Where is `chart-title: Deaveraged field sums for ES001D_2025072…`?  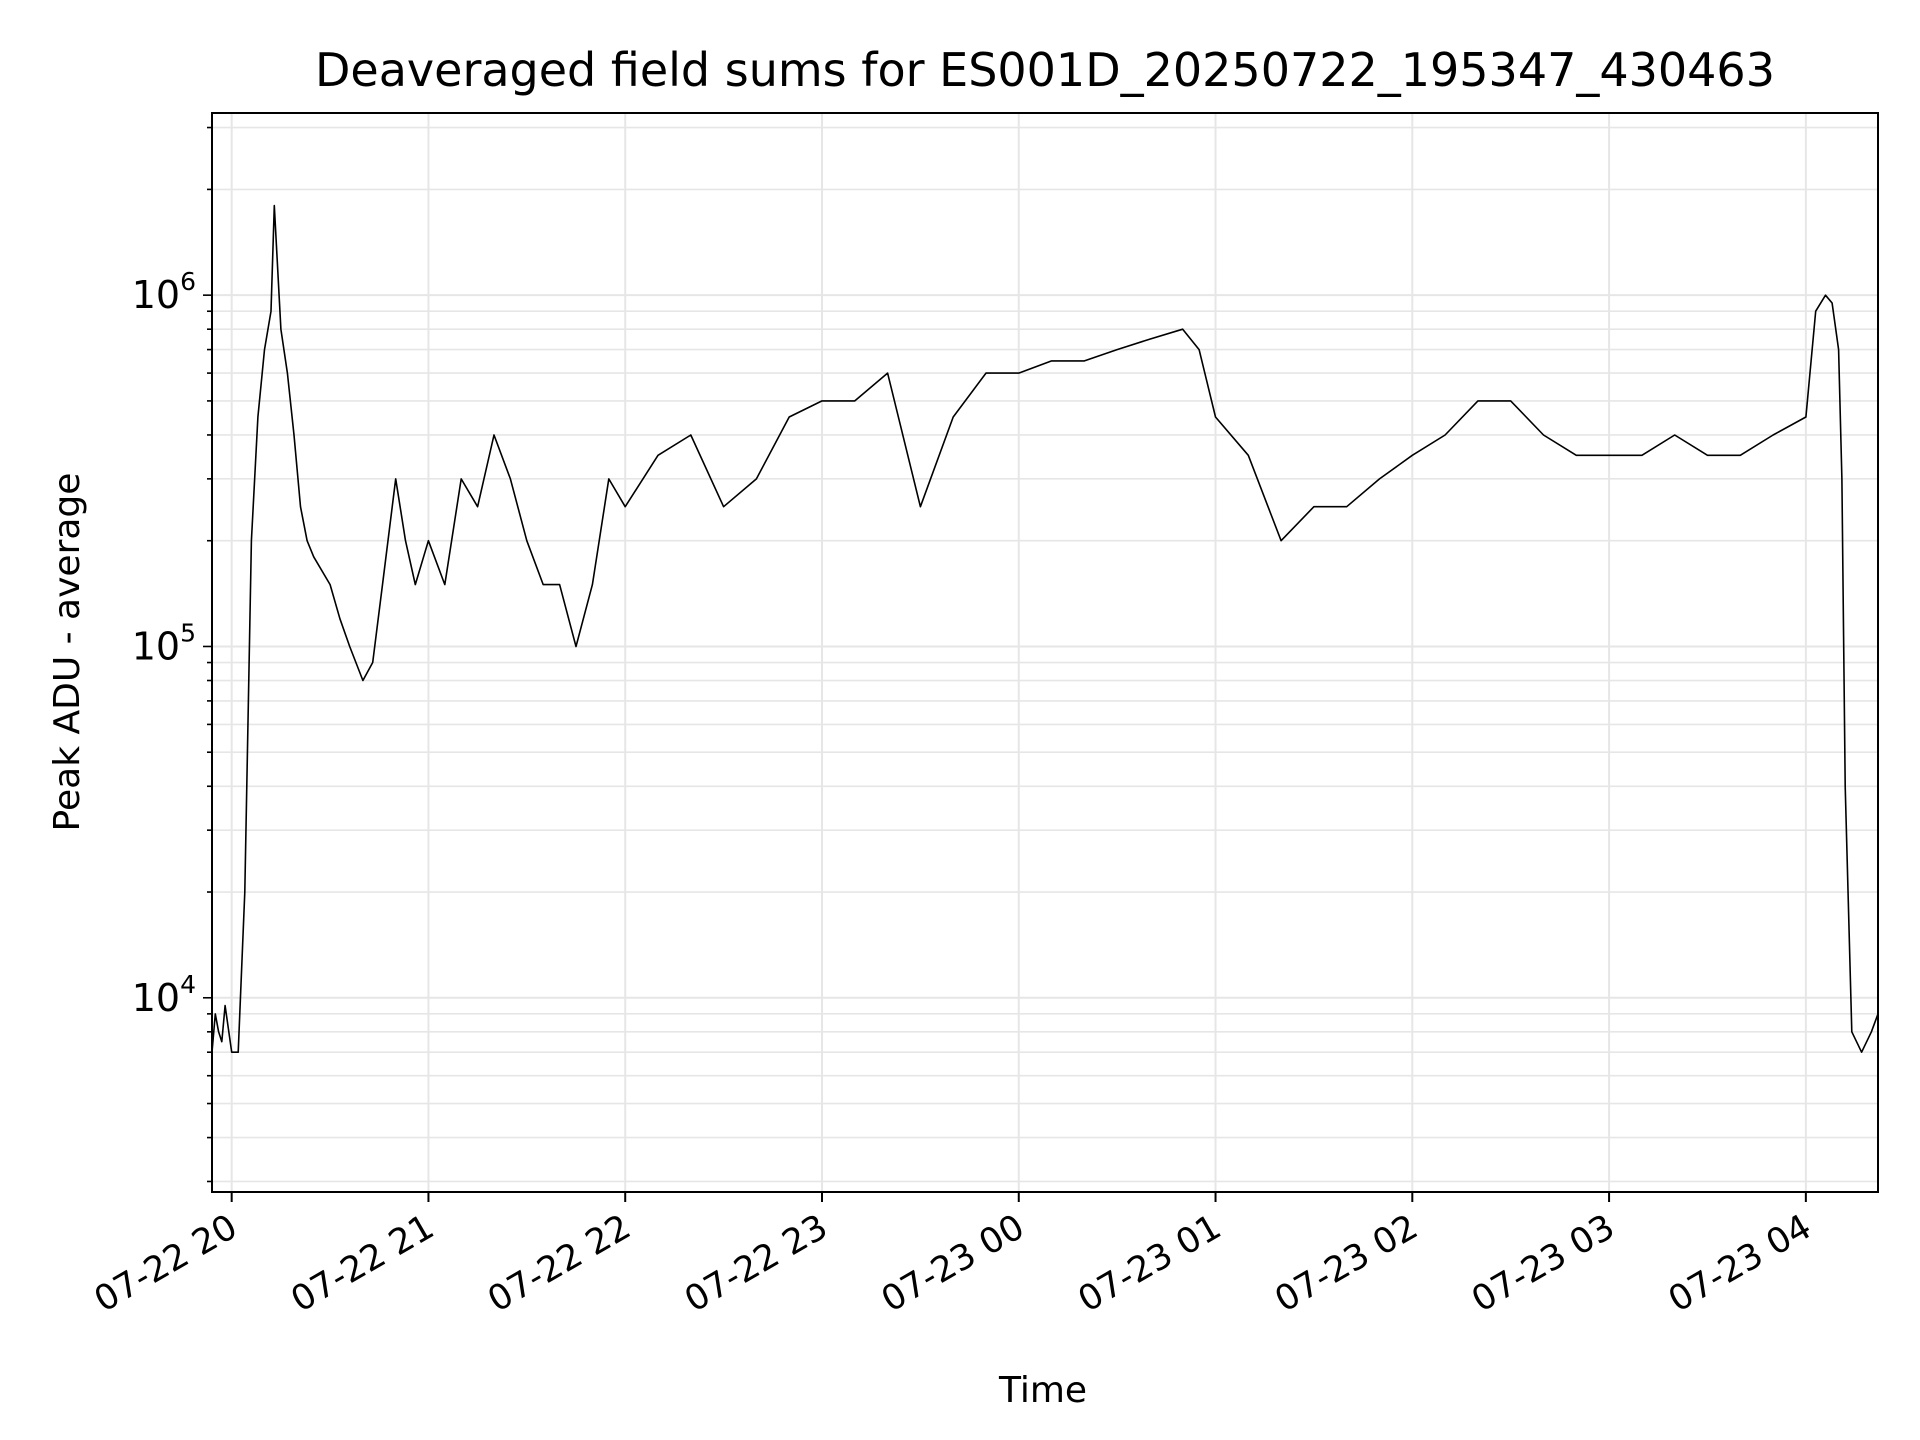
chart-title: Deaveraged field sums for ES001D_2025072… is located at coordinates (1045, 70).